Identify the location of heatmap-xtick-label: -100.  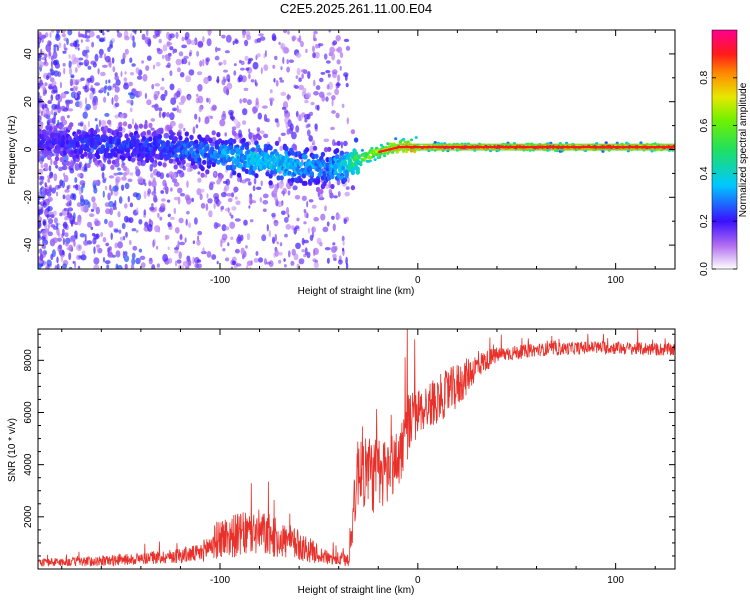
(220, 280).